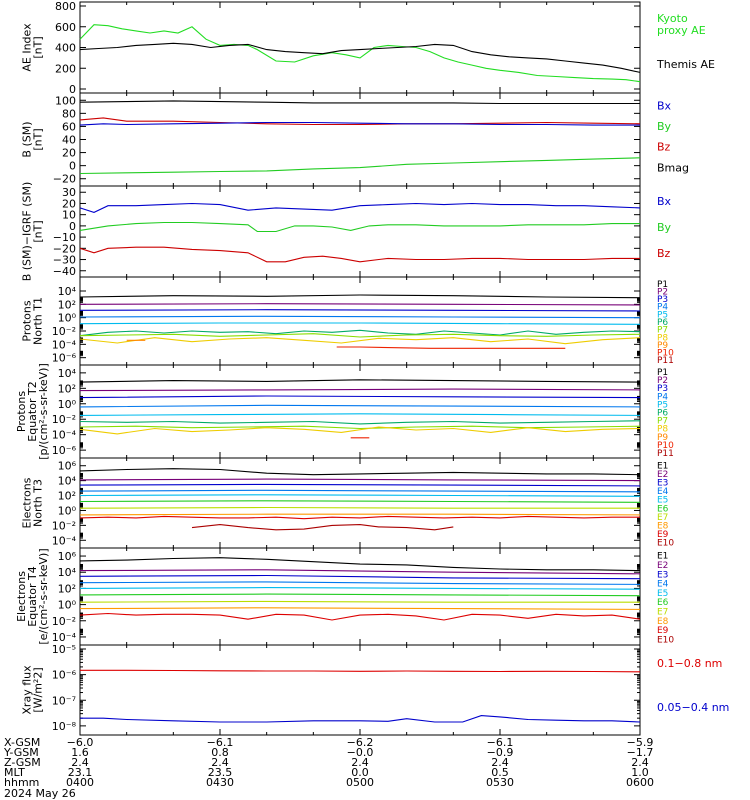 This screenshot has width=750, height=800. What do you see at coordinates (27, 232) in the screenshot?
I see `y-axis-label: B (SM)−IGRF (SM)` at bounding box center [27, 232].